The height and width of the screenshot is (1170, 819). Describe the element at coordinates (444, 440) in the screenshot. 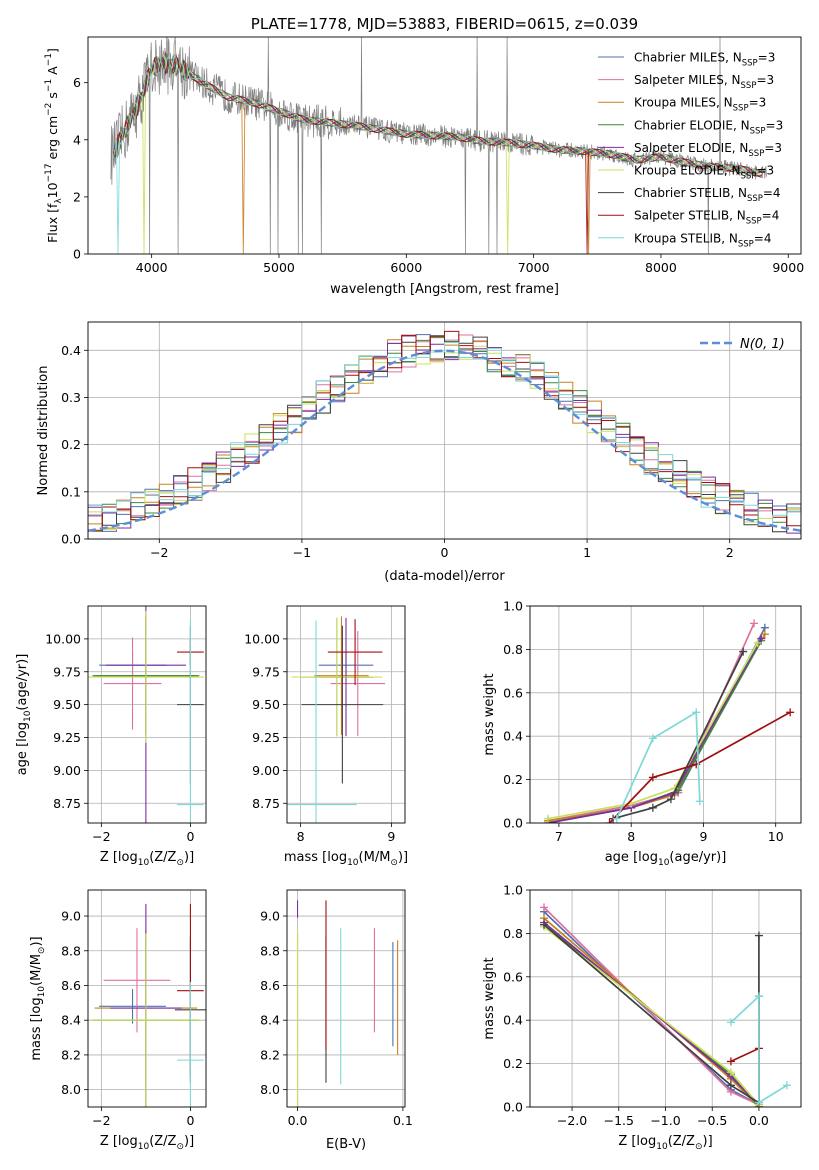

I see `normal-curve` at that location.